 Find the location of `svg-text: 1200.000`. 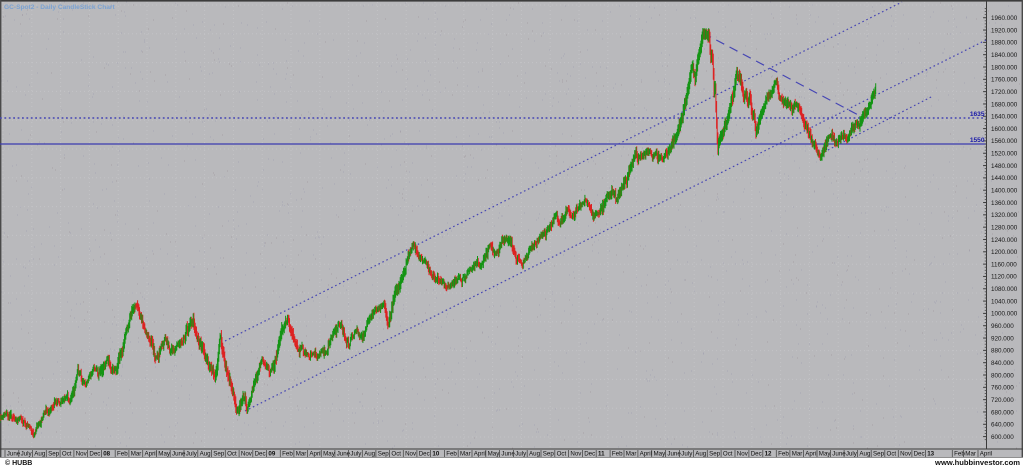

svg-text: 1200.000 is located at coordinates (1004, 252).